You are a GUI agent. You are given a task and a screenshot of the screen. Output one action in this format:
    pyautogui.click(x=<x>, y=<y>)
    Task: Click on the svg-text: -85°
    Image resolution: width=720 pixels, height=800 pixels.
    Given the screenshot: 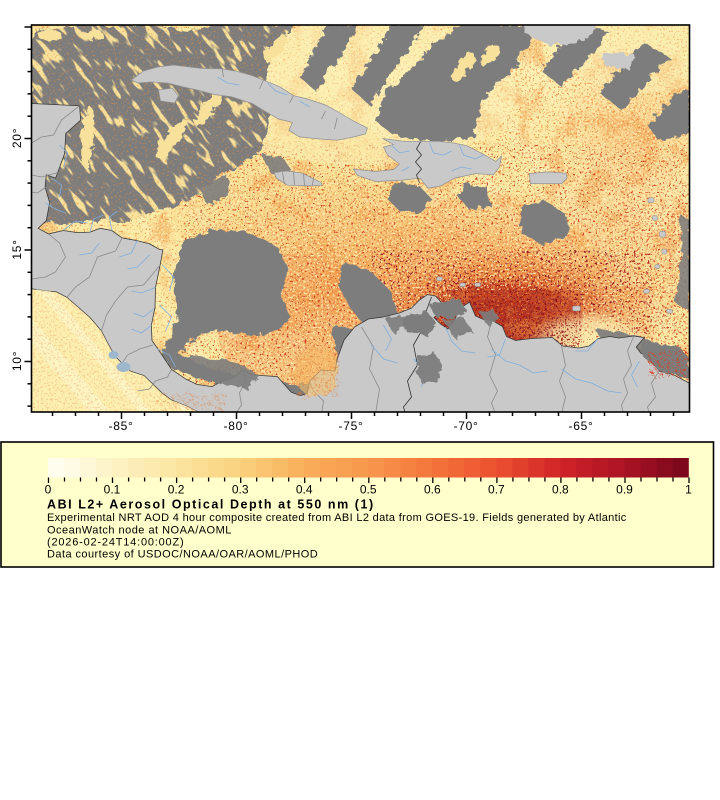 What is the action you would take?
    pyautogui.click(x=121, y=426)
    